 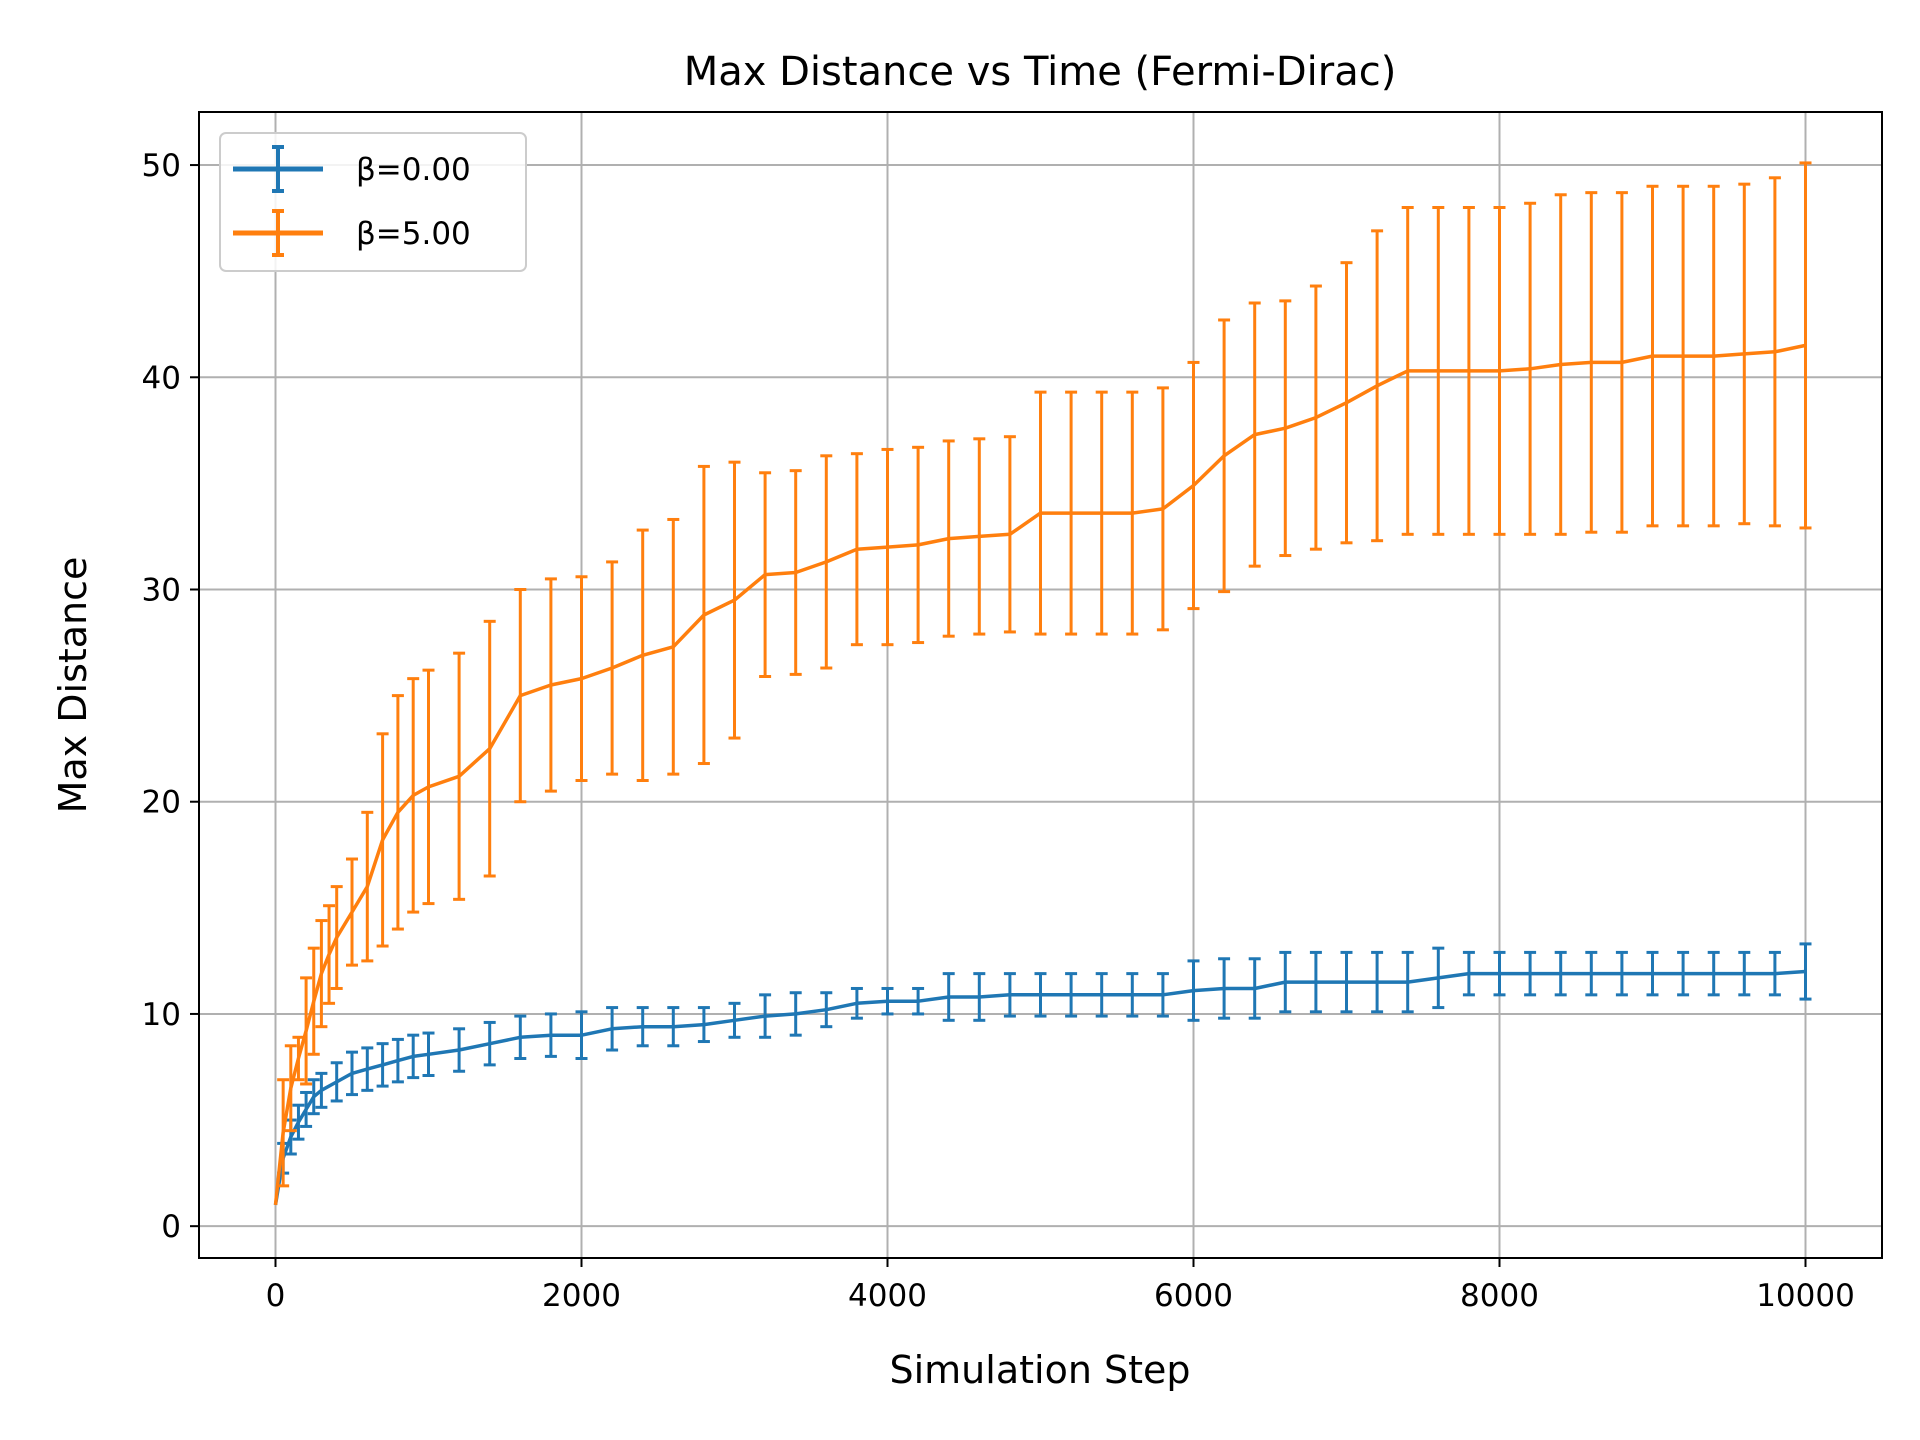 I want to click on x-tick-label: 0, so click(x=276, y=1296).